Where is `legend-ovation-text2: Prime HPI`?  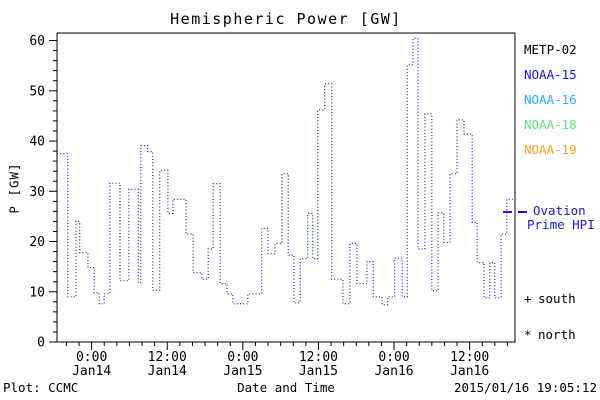 legend-ovation-text2: Prime HPI is located at coordinates (561, 224).